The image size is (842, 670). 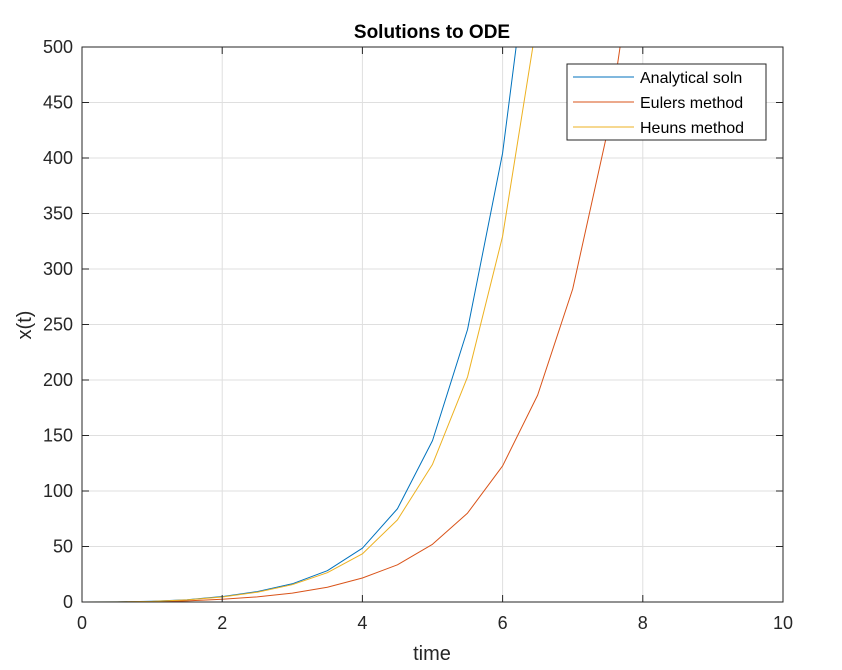 What do you see at coordinates (432, 32) in the screenshot?
I see `chart-title: Solutions to ODE` at bounding box center [432, 32].